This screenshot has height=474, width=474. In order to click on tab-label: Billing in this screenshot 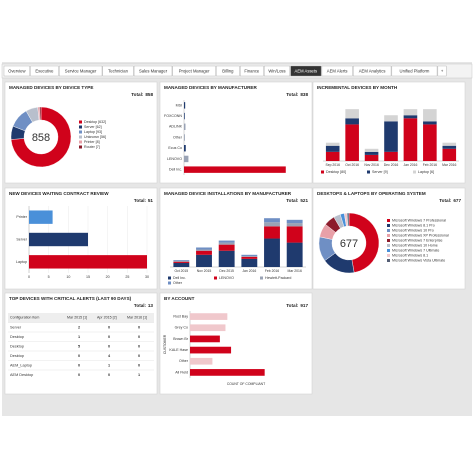, I will do `click(228, 70)`.